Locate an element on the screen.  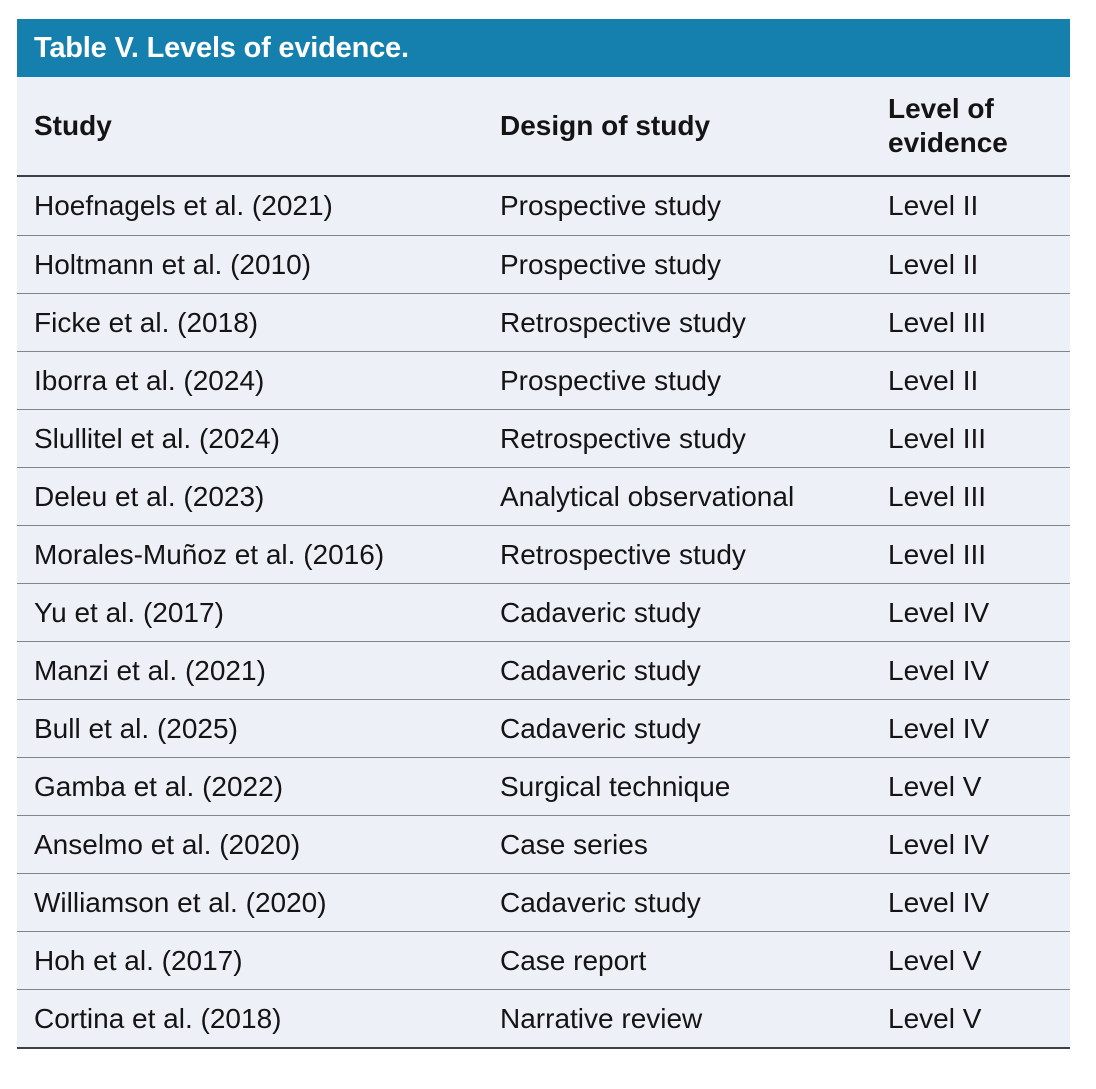
study-cell: Cortina et al. (2018) is located at coordinates (158, 1018).